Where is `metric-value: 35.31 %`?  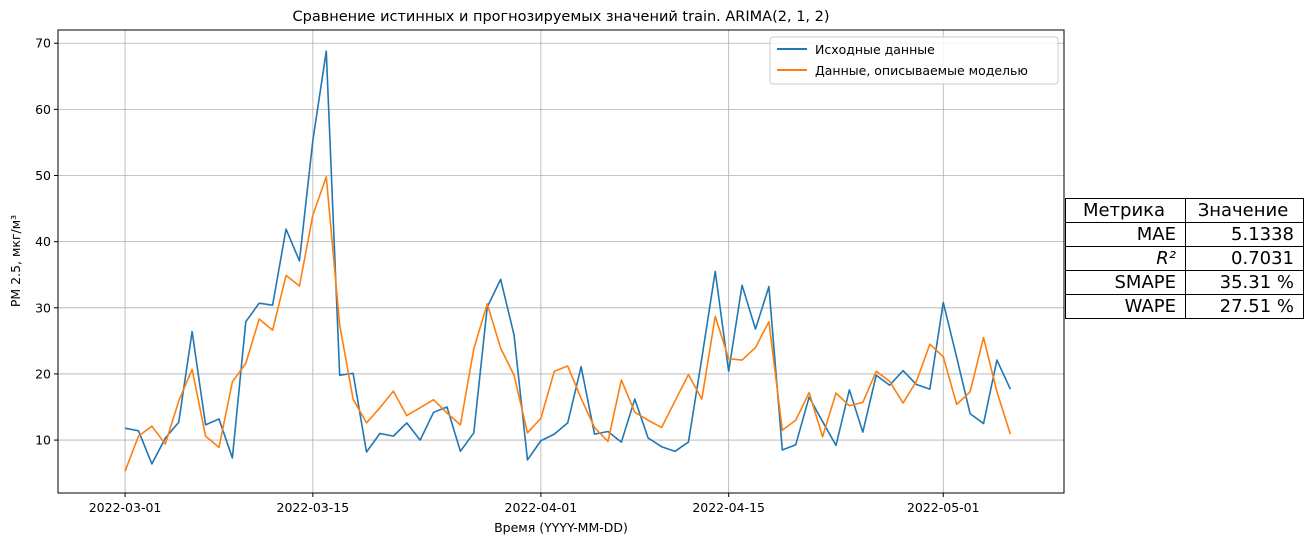
metric-value: 35.31 % is located at coordinates (1244, 282).